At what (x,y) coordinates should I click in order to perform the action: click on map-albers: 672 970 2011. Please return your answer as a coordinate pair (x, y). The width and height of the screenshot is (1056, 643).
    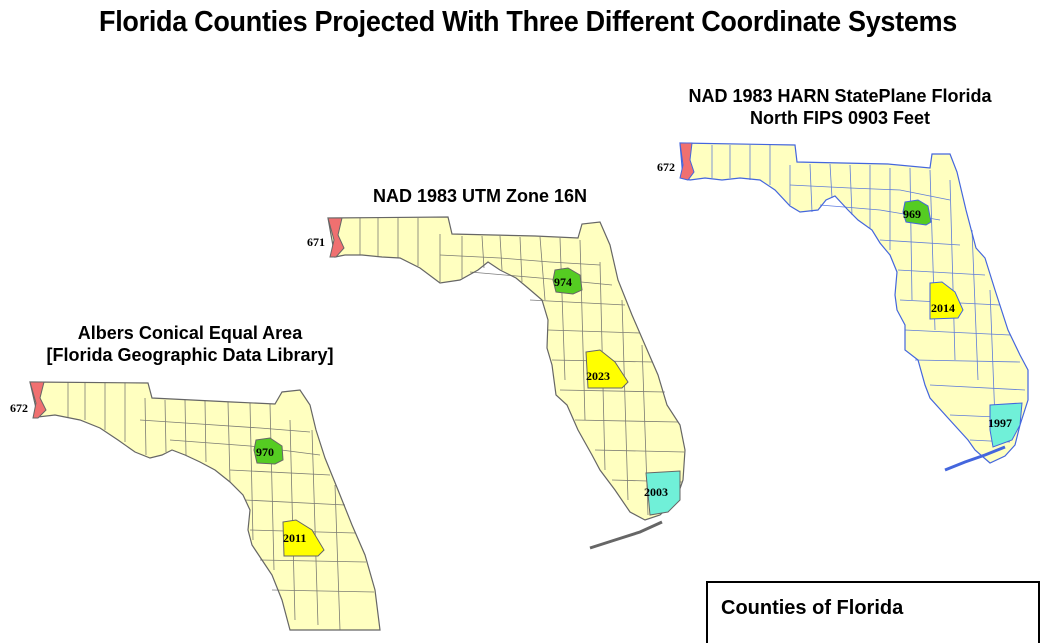
    Looking at the image, I should click on (195, 506).